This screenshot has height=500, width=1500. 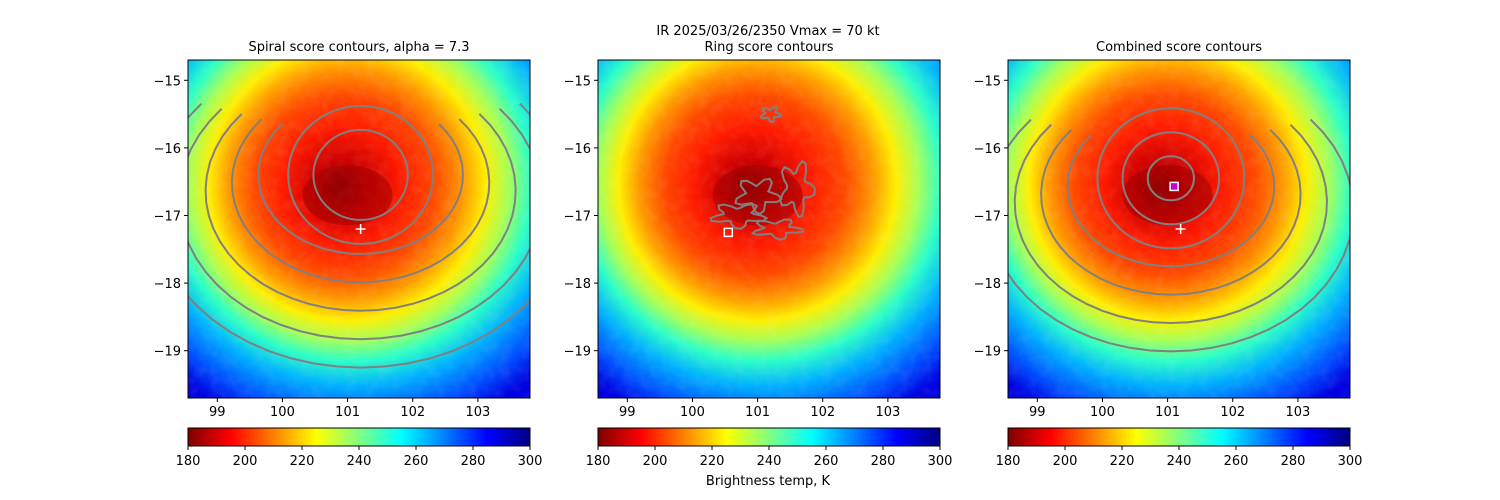 What do you see at coordinates (768, 481) in the screenshot?
I see `colorbar-label: Brightness temp, K` at bounding box center [768, 481].